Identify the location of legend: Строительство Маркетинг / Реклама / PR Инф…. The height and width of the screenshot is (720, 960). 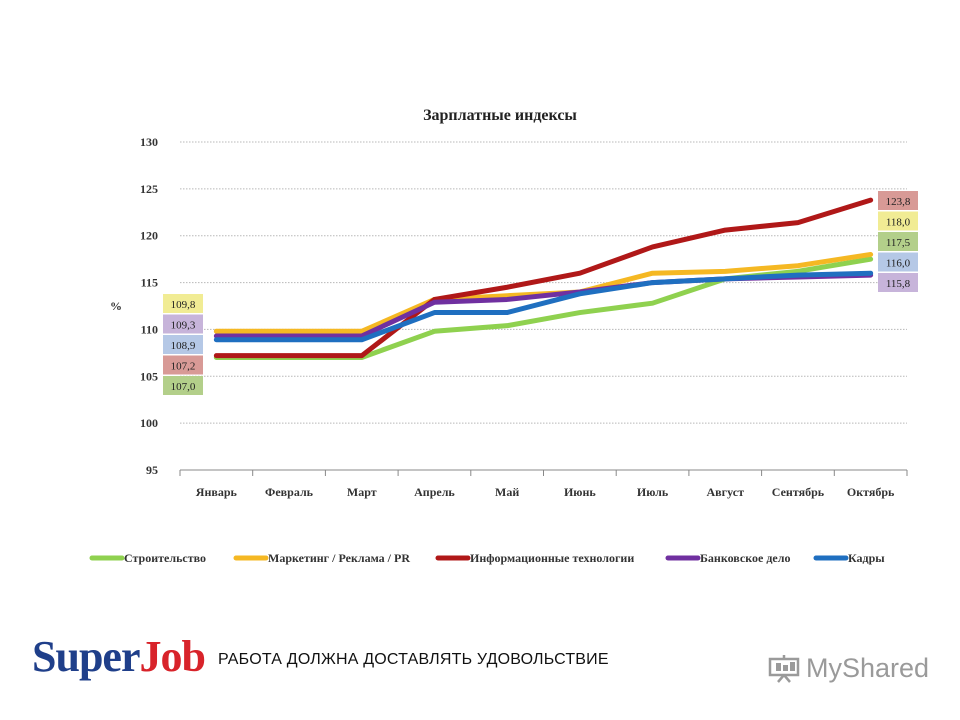
(487, 558).